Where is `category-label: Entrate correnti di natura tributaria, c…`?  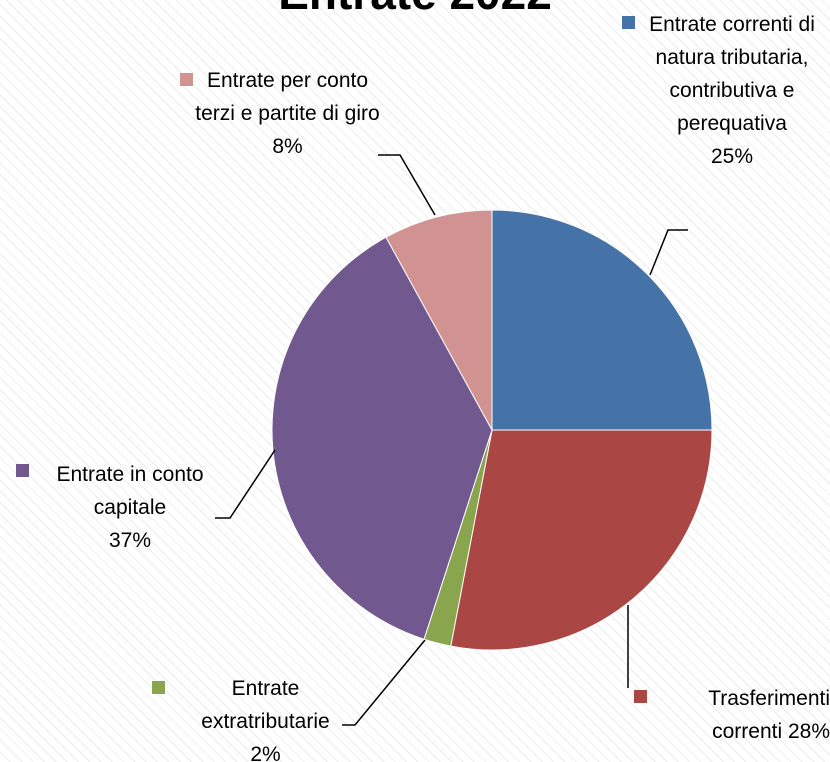 category-label: Entrate correnti di natura tributaria, c… is located at coordinates (732, 74).